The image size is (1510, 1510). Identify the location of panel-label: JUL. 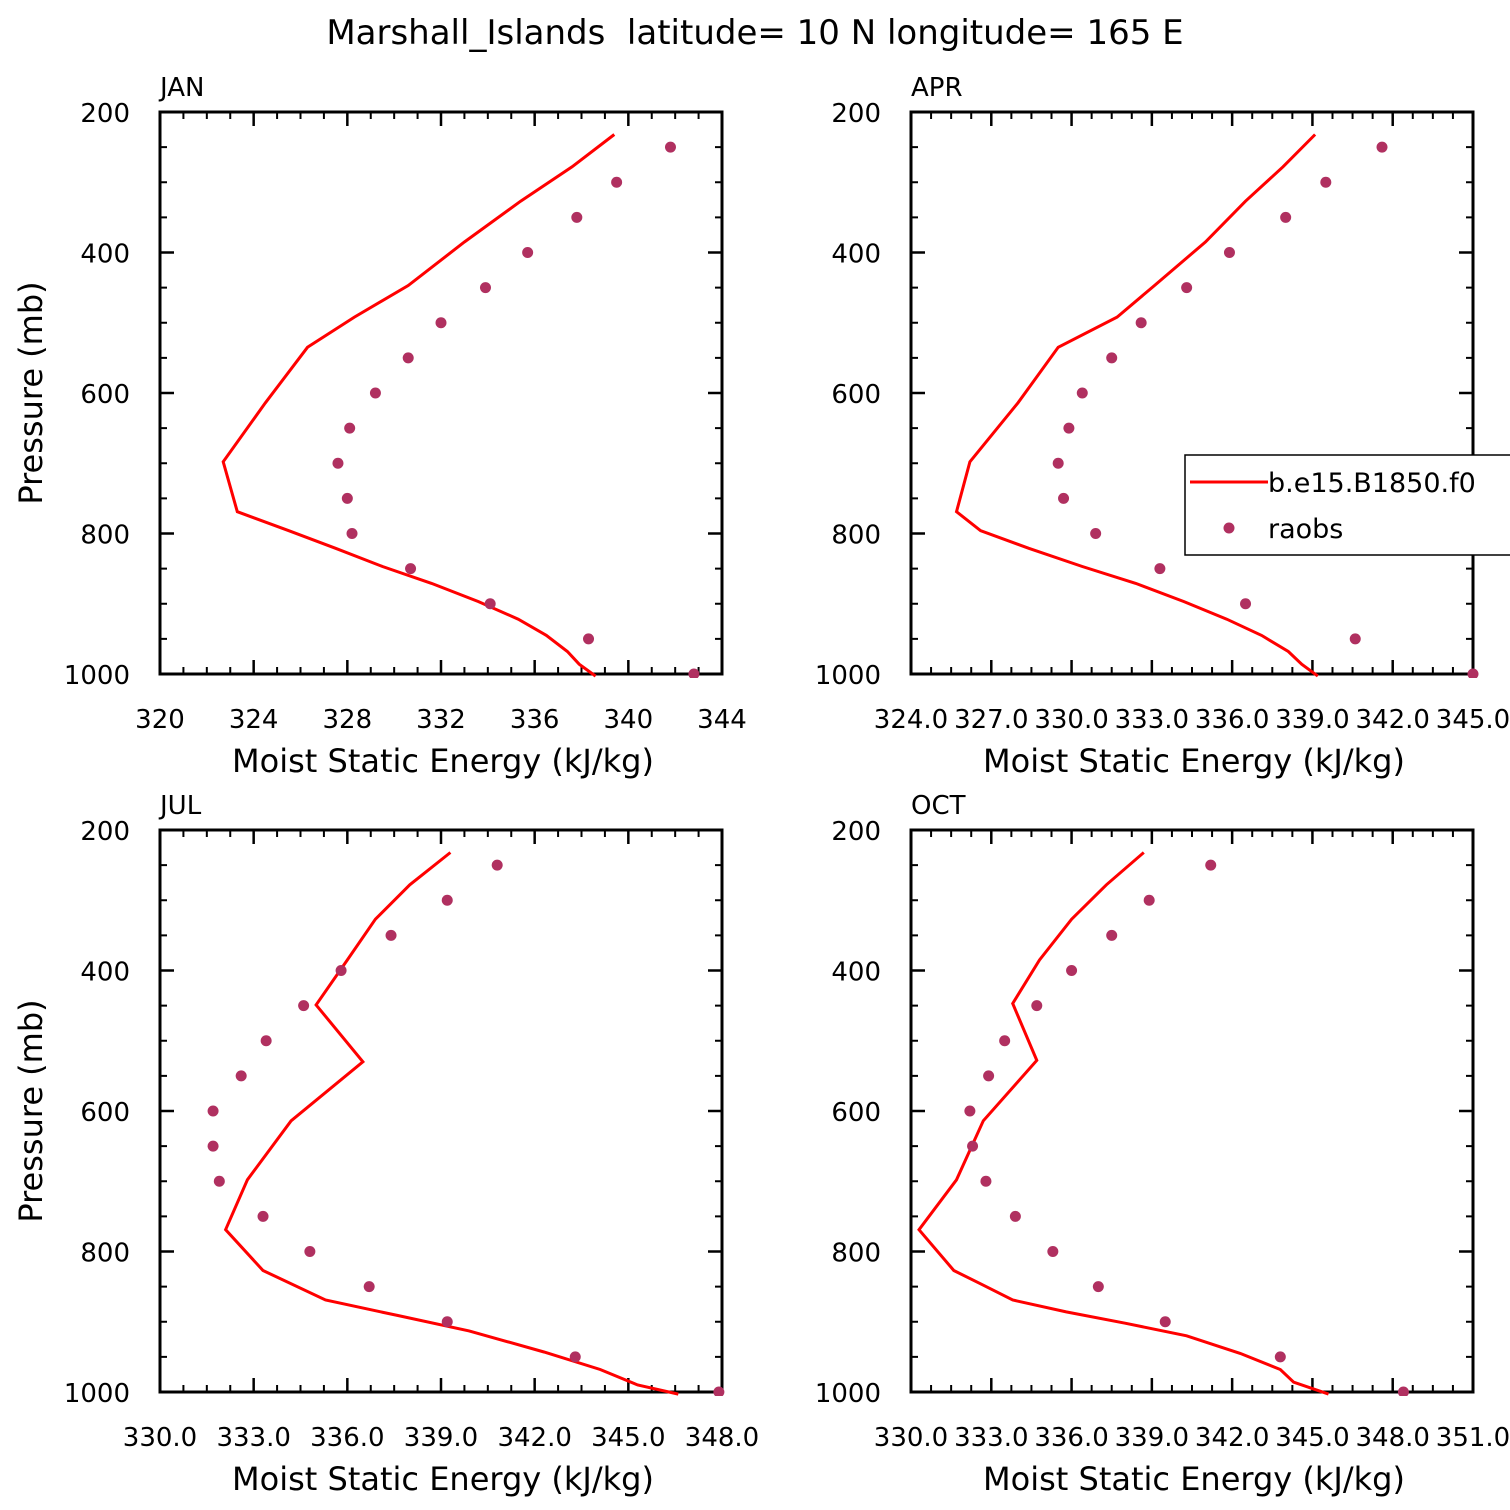
(180, 806).